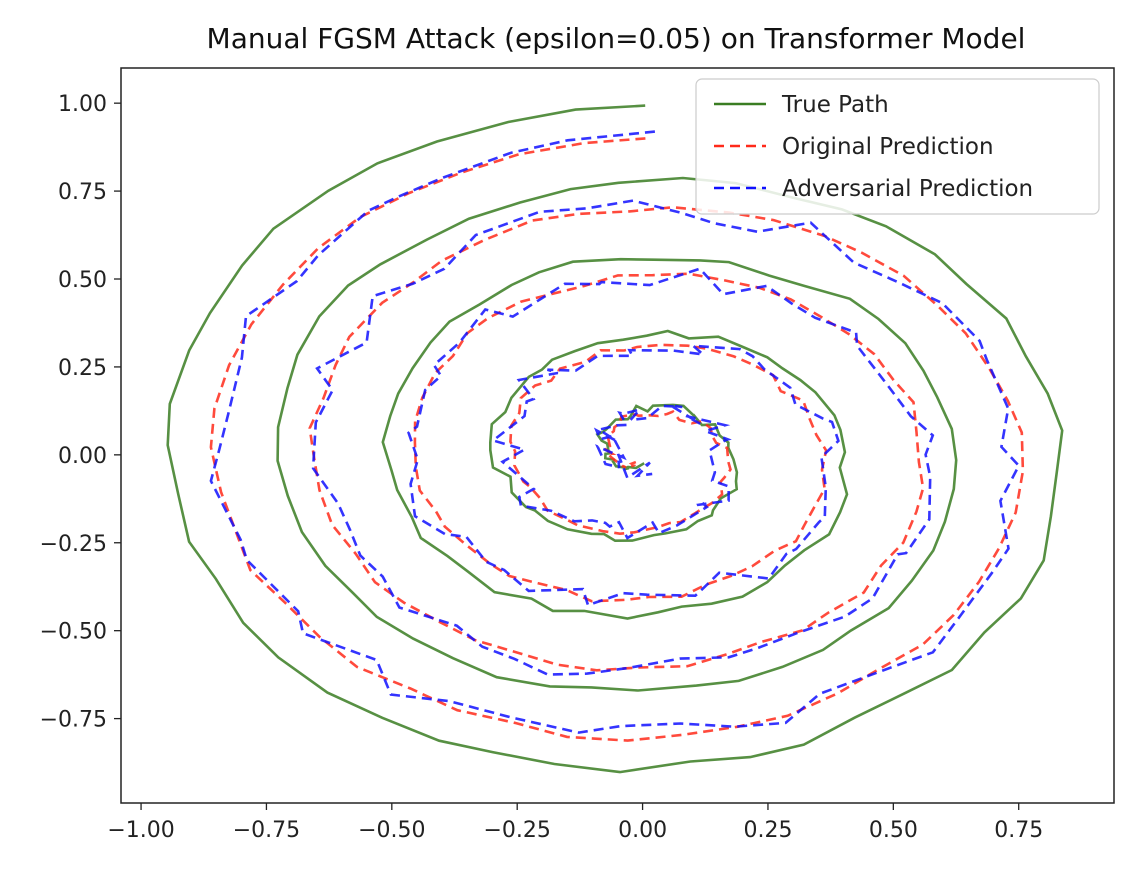 The width and height of the screenshot is (1126, 870). Describe the element at coordinates (575, 823) in the screenshot. I see `x-axis: −1.00 −0.75 −0.50 −0.25 0.00 0.25 0.50 0.75` at that location.